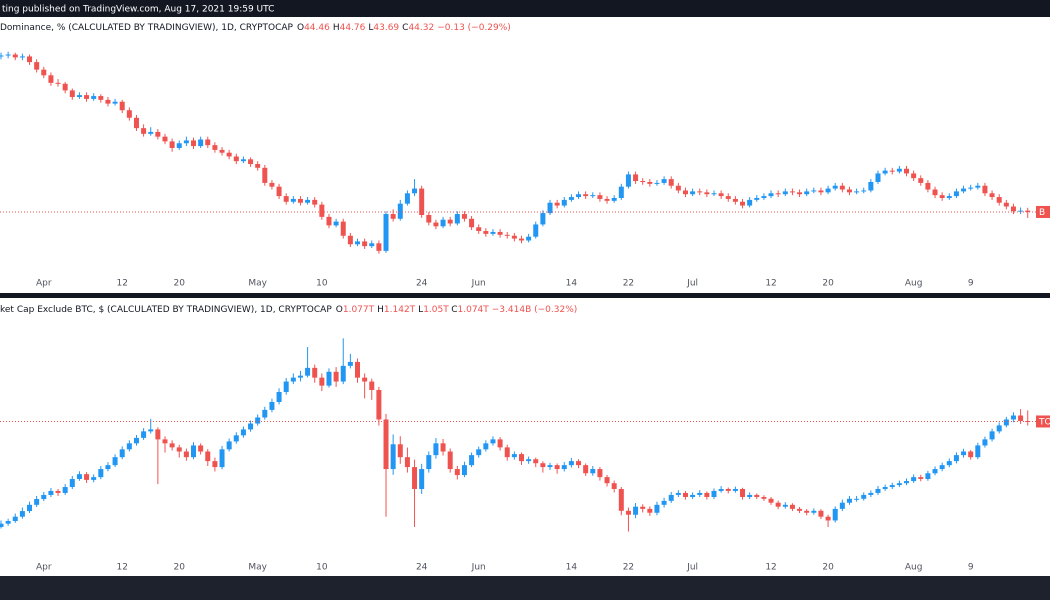  I want to click on change: −3.414B (−0.32%), so click(535, 310).